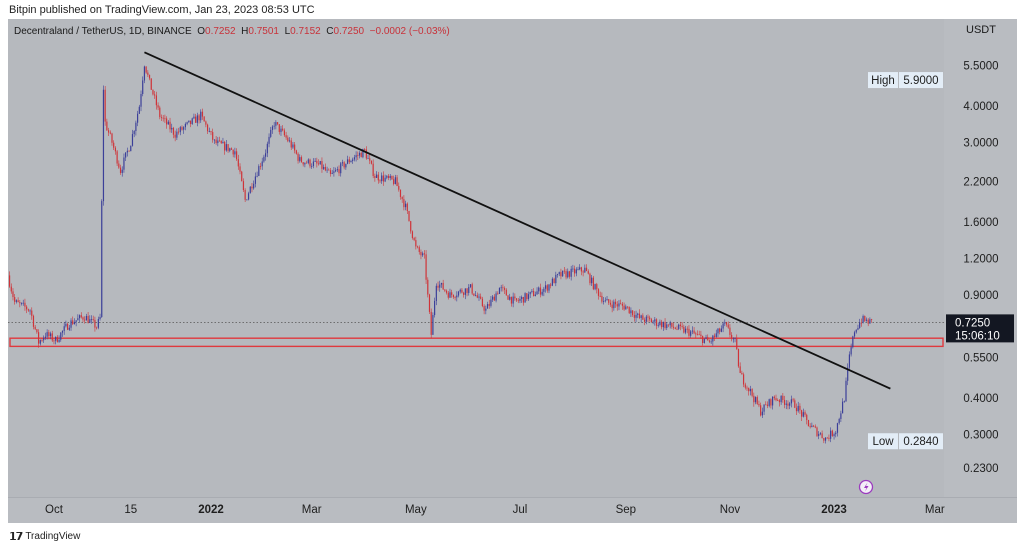  I want to click on low-label: Low, so click(883, 442).